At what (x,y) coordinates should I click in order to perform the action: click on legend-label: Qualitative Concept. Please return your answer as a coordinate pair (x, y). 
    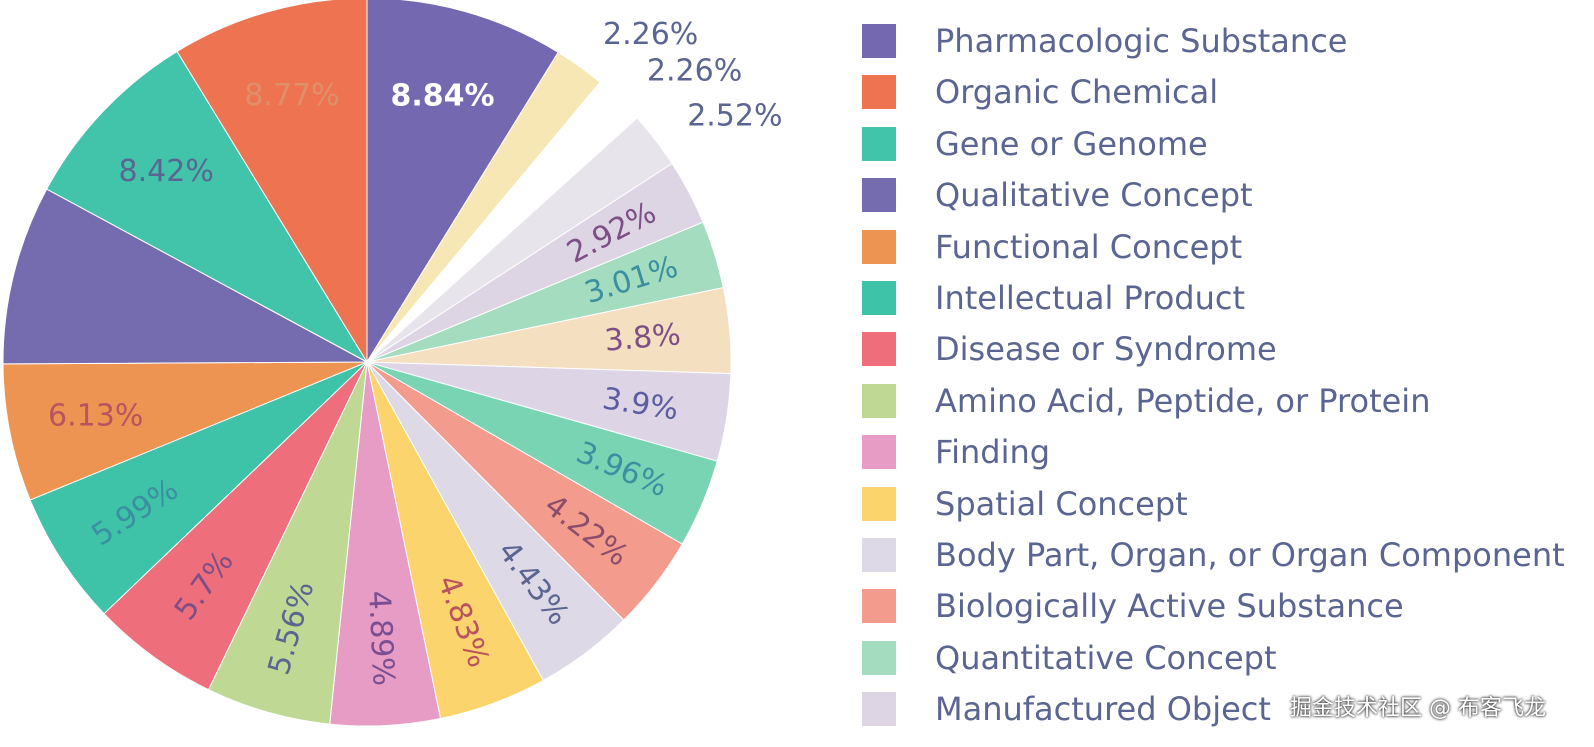
    Looking at the image, I should click on (1094, 195).